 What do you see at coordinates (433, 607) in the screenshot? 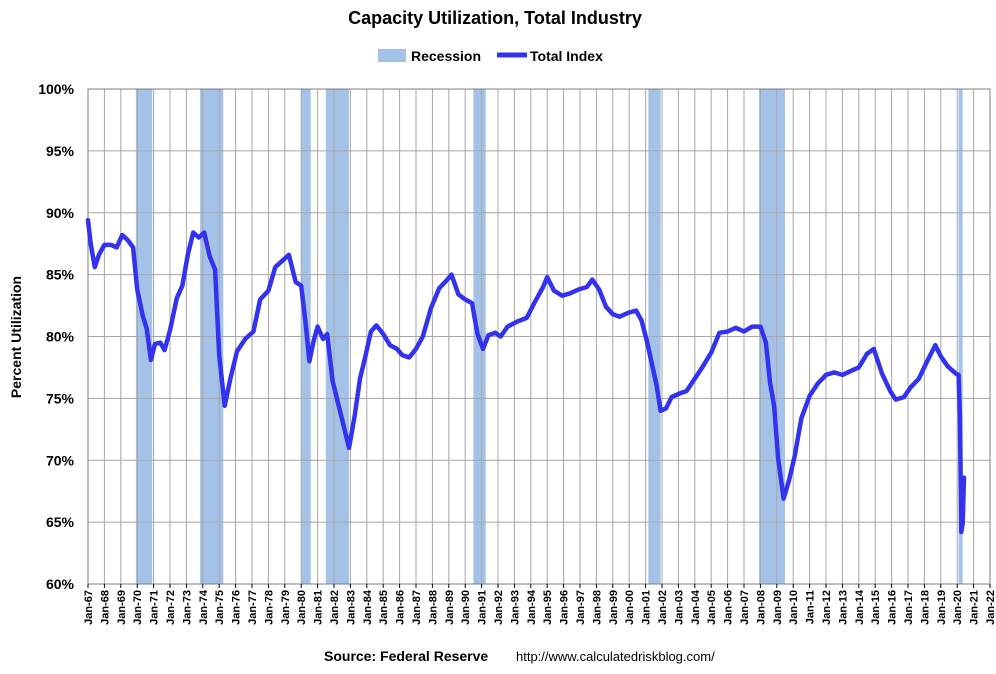
I see `x-tick-label: Jan-88` at bounding box center [433, 607].